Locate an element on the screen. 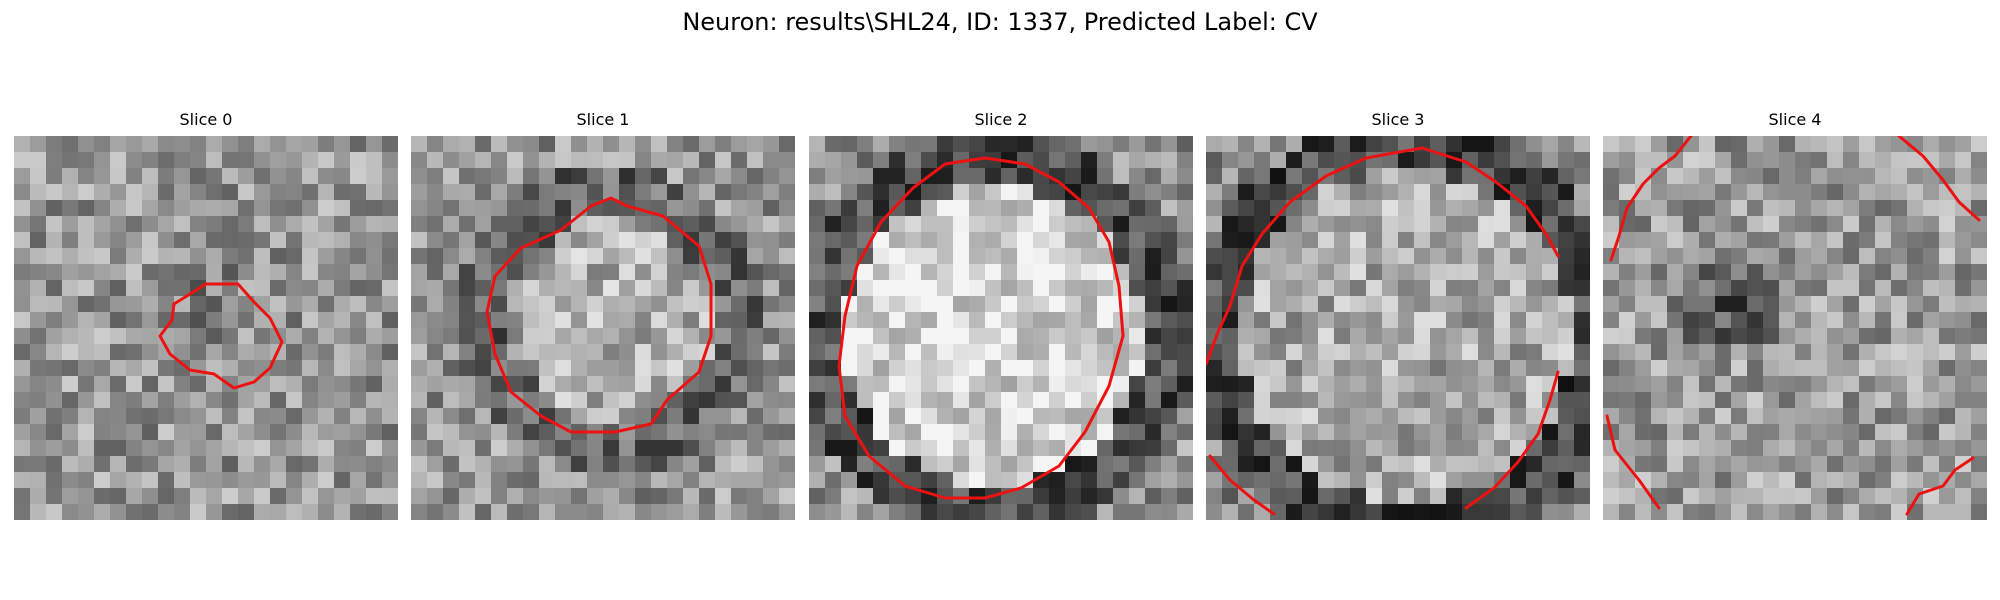 Image resolution: width=2000 pixels, height=600 pixels. slice-panel-0: Slice 0 is located at coordinates (206, 315).